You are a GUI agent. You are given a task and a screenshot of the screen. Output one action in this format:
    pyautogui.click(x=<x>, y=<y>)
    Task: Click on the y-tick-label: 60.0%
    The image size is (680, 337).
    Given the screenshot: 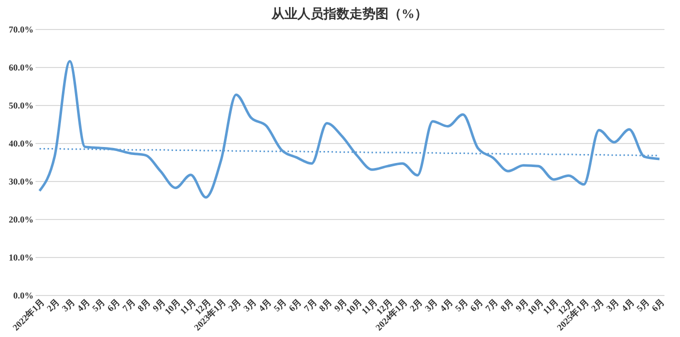 What is the action you would take?
    pyautogui.click(x=21, y=67)
    